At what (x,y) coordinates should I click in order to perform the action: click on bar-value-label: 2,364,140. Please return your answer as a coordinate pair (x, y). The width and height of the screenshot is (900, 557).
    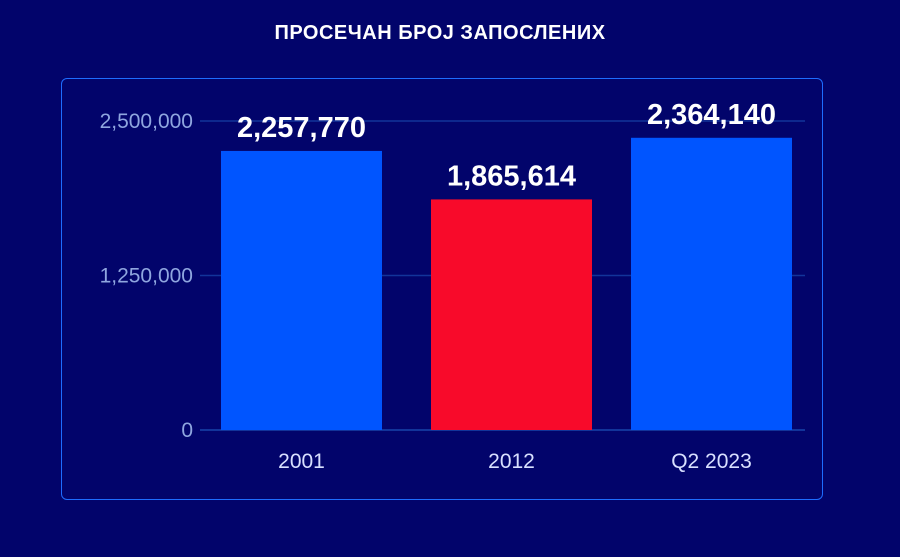
    Looking at the image, I should click on (711, 115).